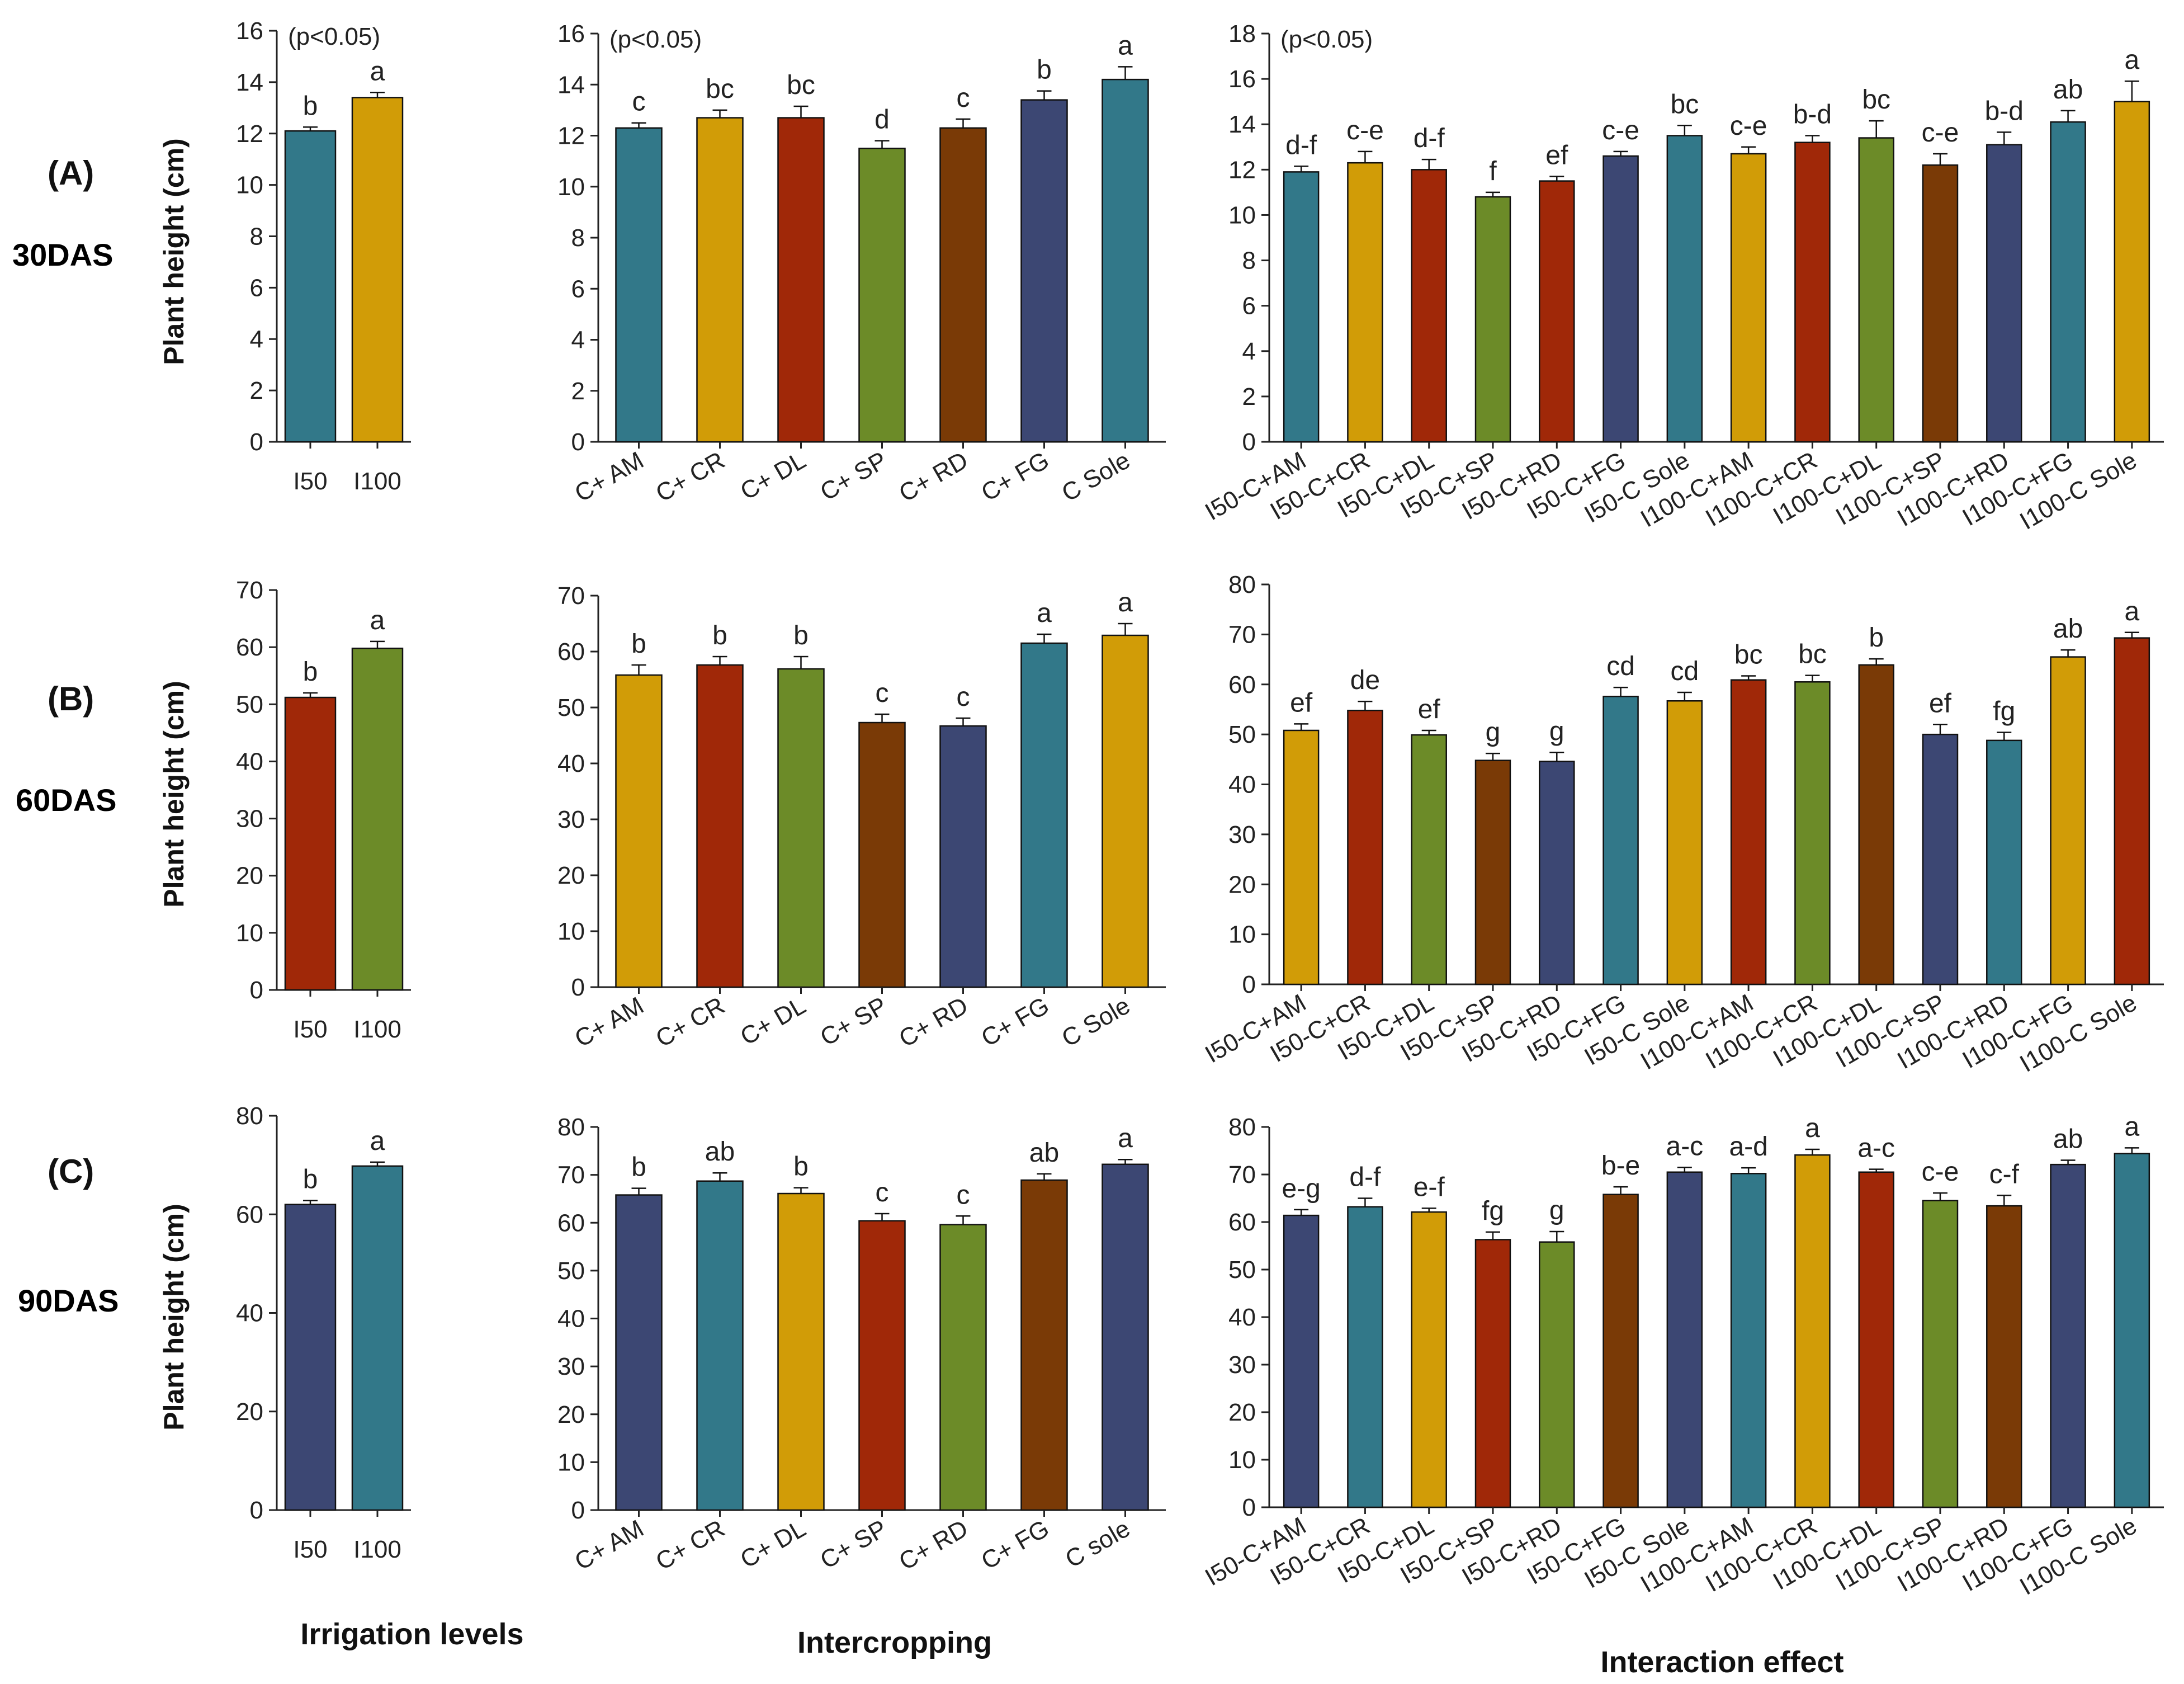 This screenshot has width=2184, height=1684. I want to click on x-tick-label: C+ RD, so click(934, 476).